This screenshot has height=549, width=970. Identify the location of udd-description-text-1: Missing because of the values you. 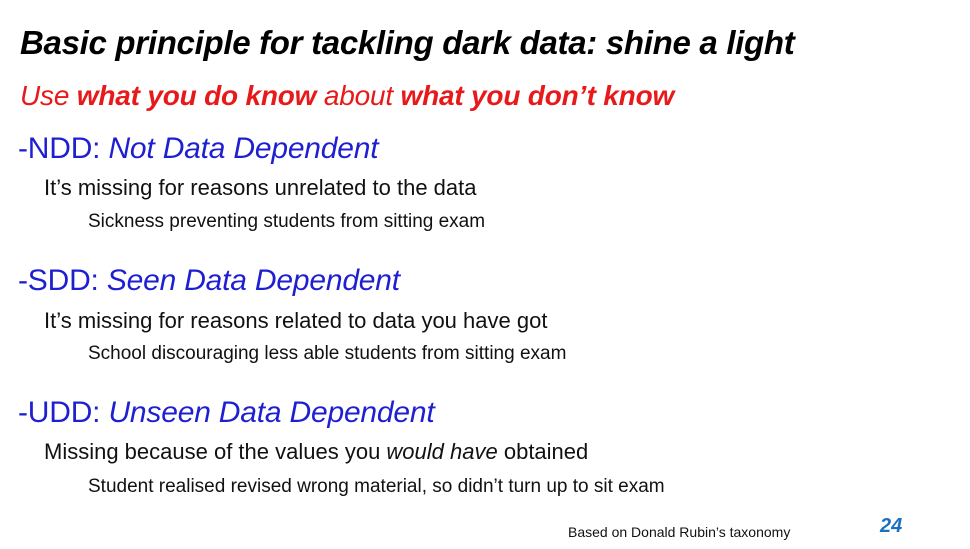
(215, 451).